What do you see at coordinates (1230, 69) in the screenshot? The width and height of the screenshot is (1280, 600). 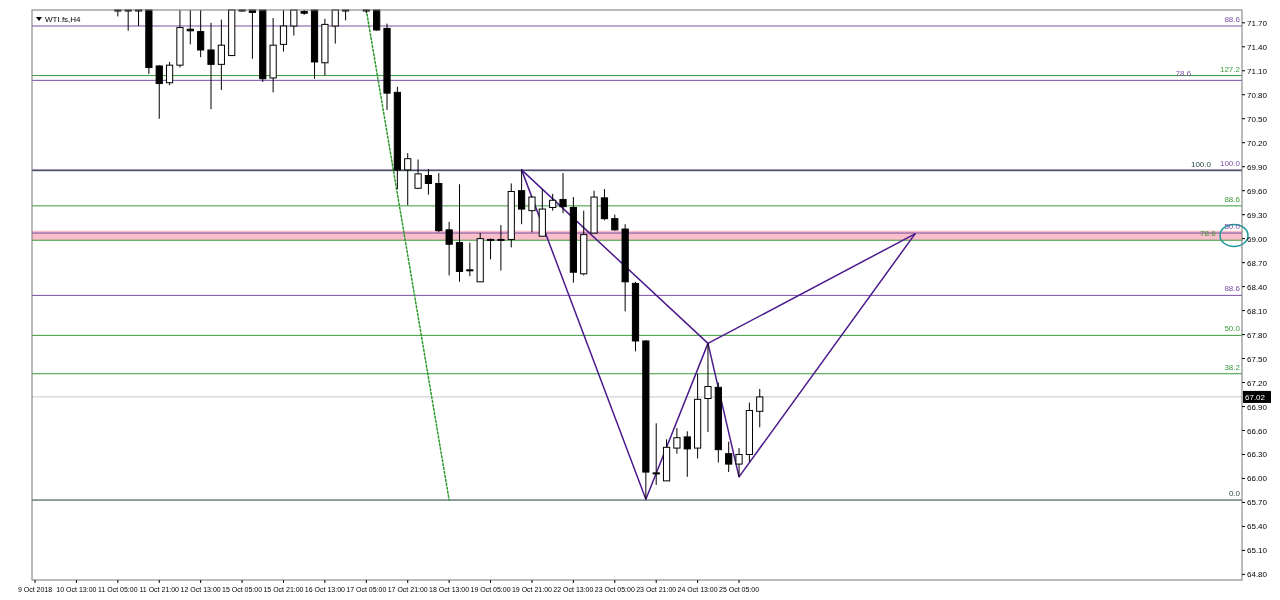 I see `annotation: 127.2` at bounding box center [1230, 69].